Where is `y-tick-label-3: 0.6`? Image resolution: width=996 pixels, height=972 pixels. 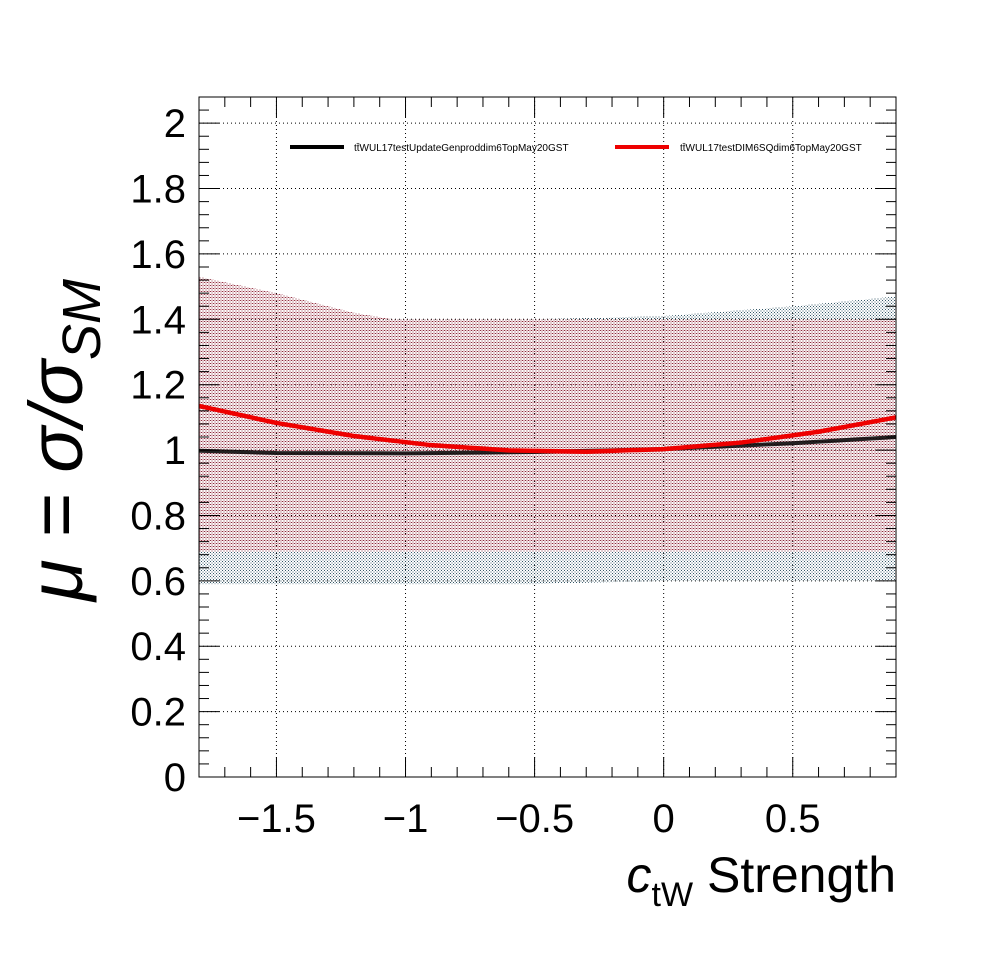 y-tick-label-3: 0.6 is located at coordinates (158, 582).